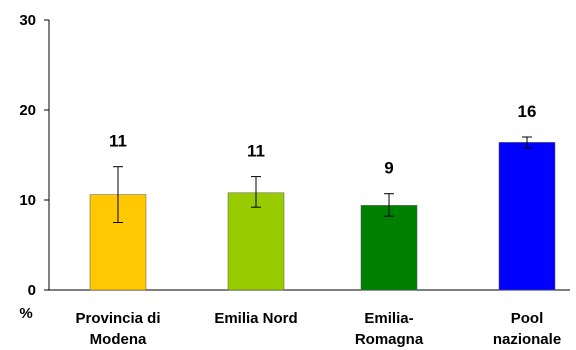  I want to click on data-label: 16, so click(527, 111).